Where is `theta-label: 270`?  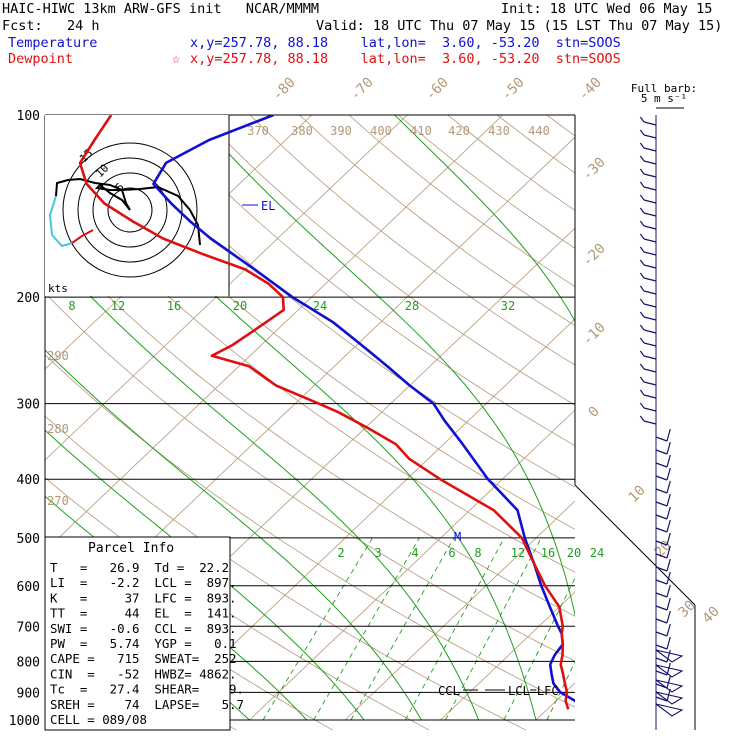
theta-label: 270 is located at coordinates (58, 501).